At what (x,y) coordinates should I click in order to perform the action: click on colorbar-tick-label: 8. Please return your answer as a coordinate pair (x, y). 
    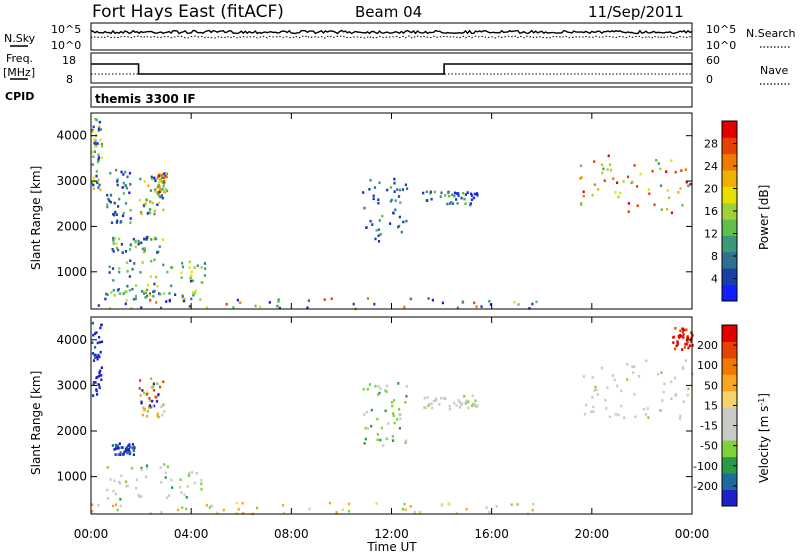
    Looking at the image, I should click on (714, 256).